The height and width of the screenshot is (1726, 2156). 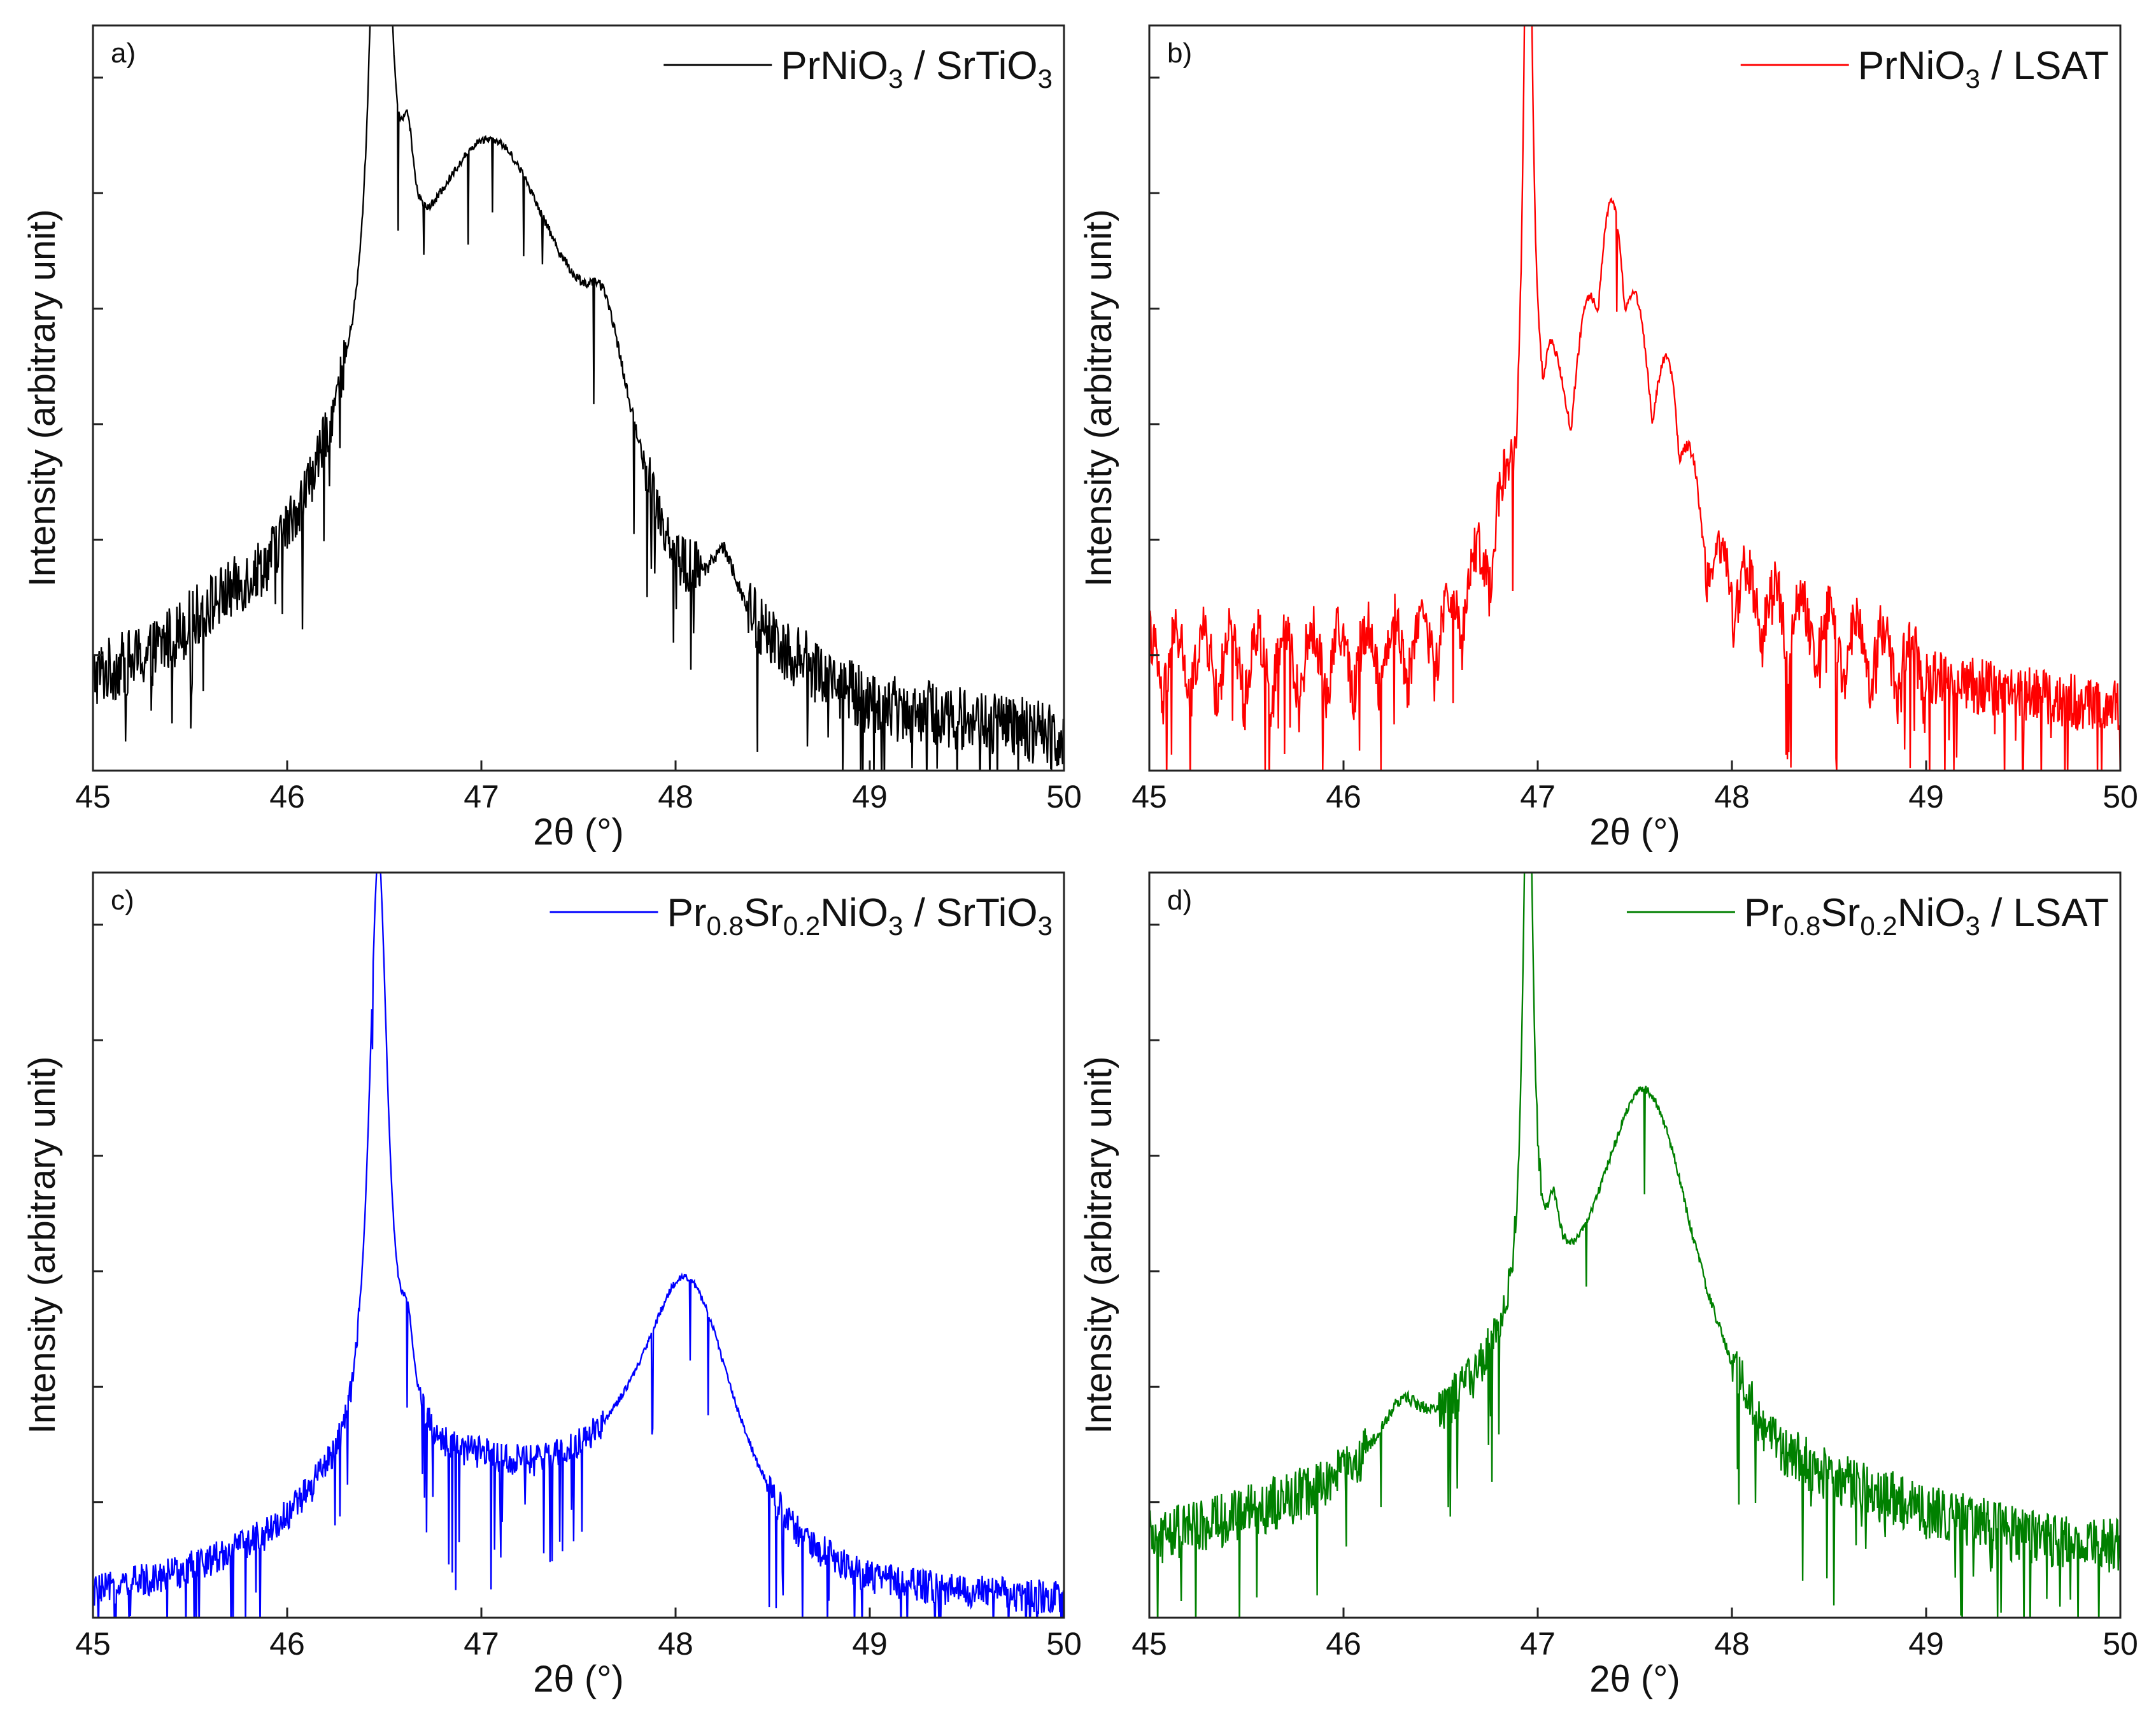 I want to click on legend: Pr0.8Sr0.2NiO3 / SrTiO3, so click(x=801, y=916).